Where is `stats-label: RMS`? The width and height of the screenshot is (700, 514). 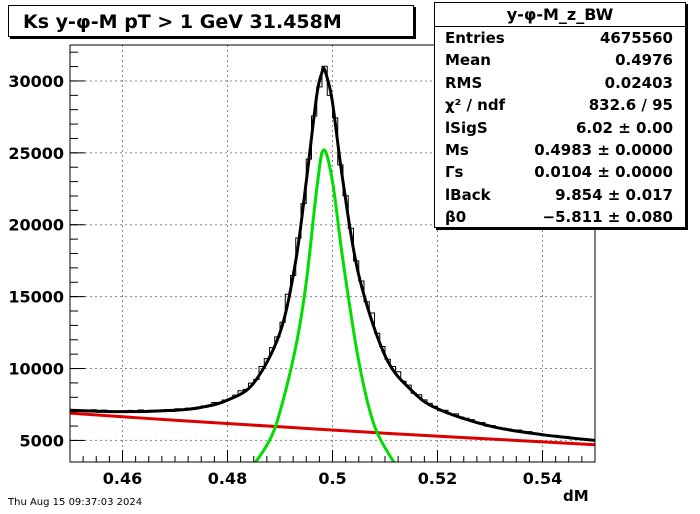
stats-label: RMS is located at coordinates (464, 82).